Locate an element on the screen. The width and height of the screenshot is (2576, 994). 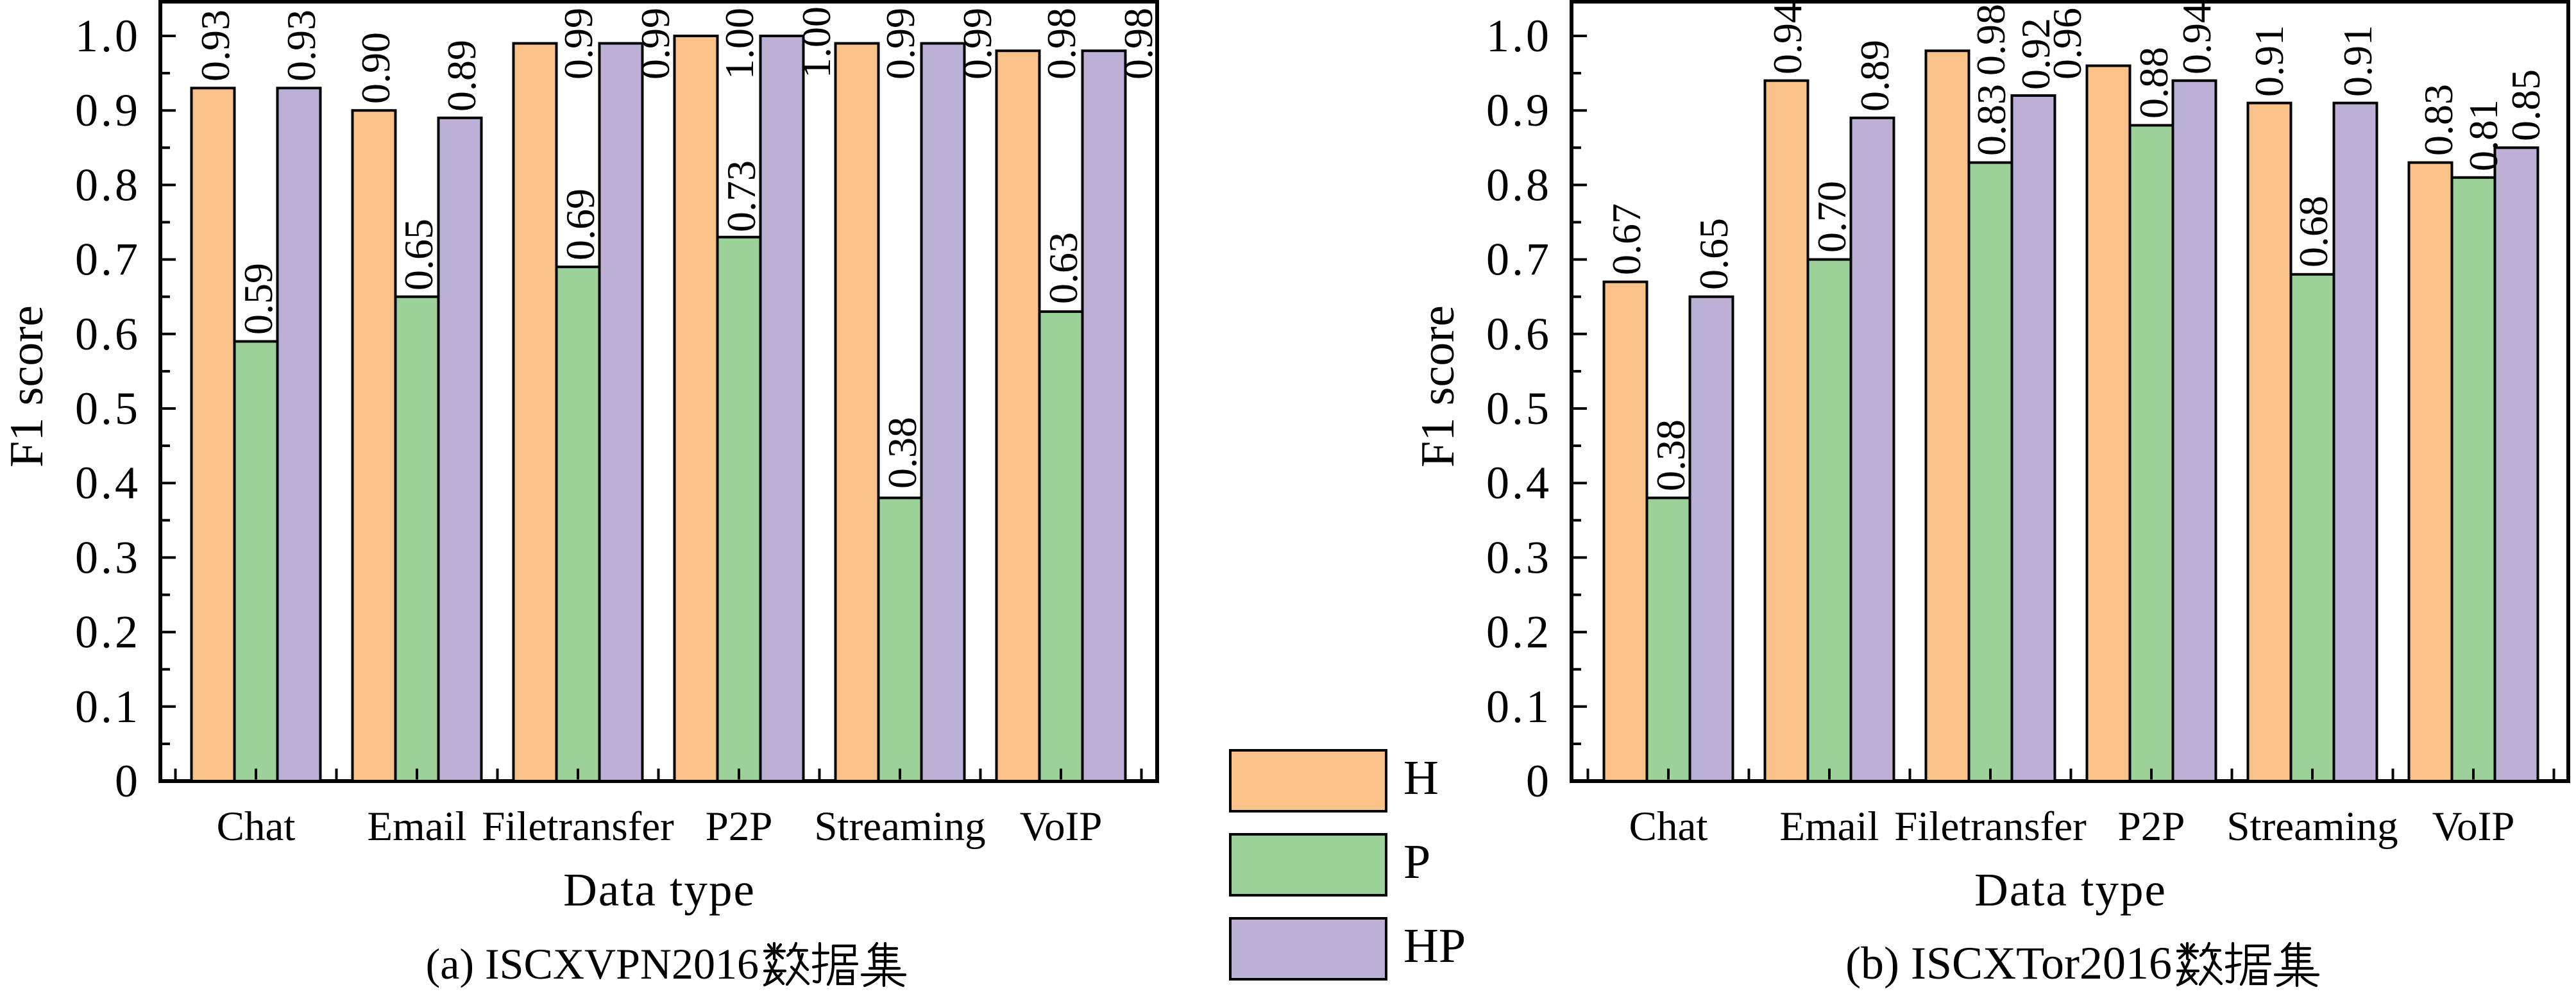
svg-text: 0.63 is located at coordinates (1063, 268).